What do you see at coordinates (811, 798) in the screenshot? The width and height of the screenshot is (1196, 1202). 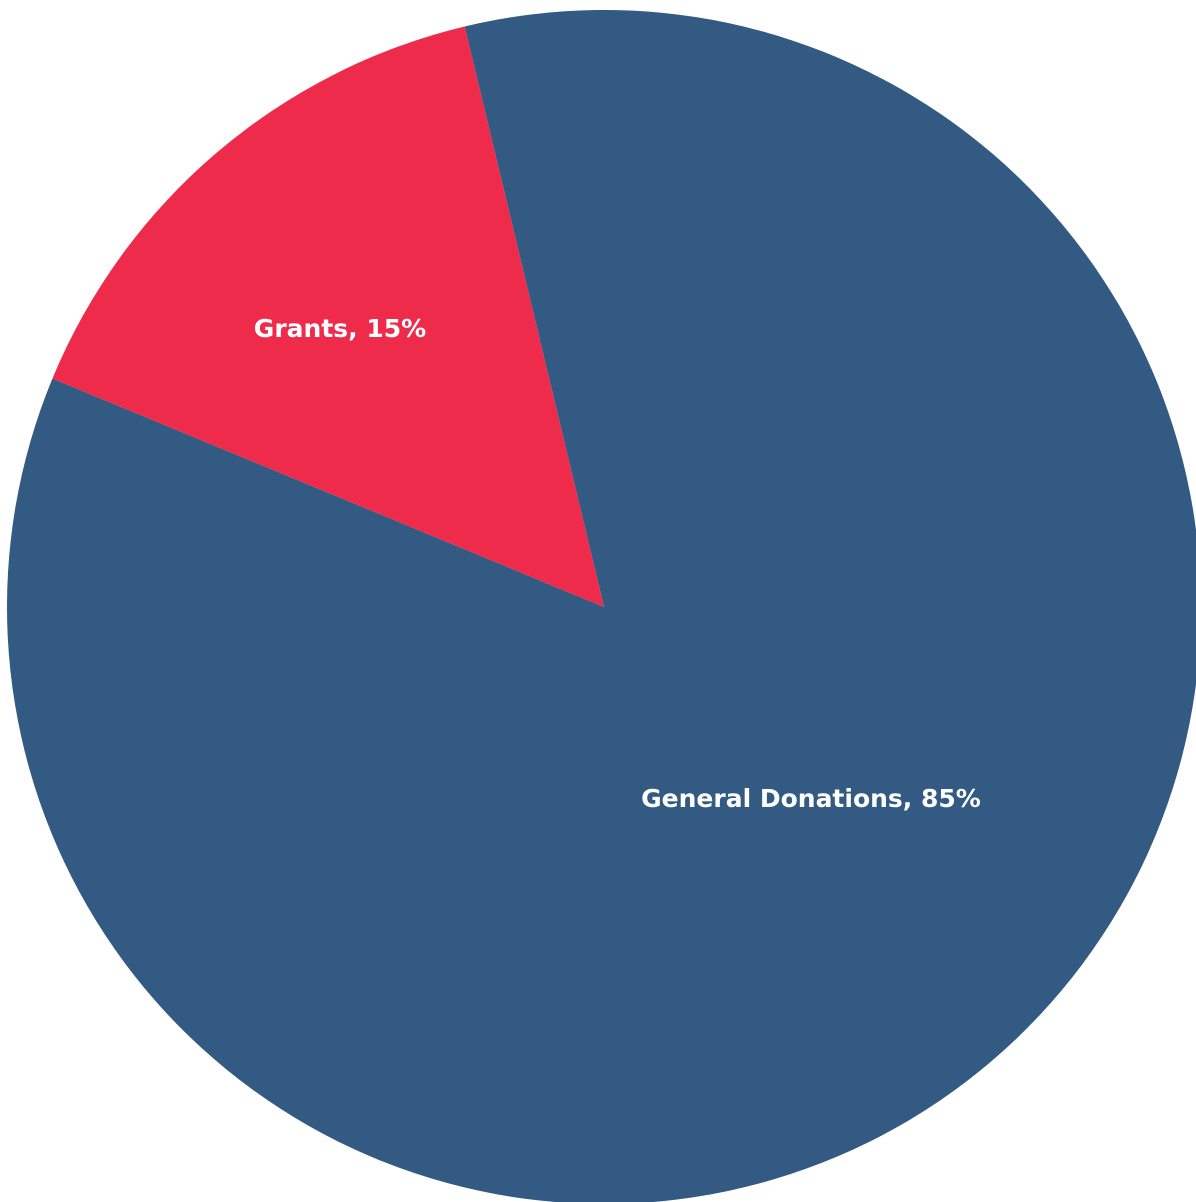 I see `slice-label-general-donations: General Donations, 85%` at bounding box center [811, 798].